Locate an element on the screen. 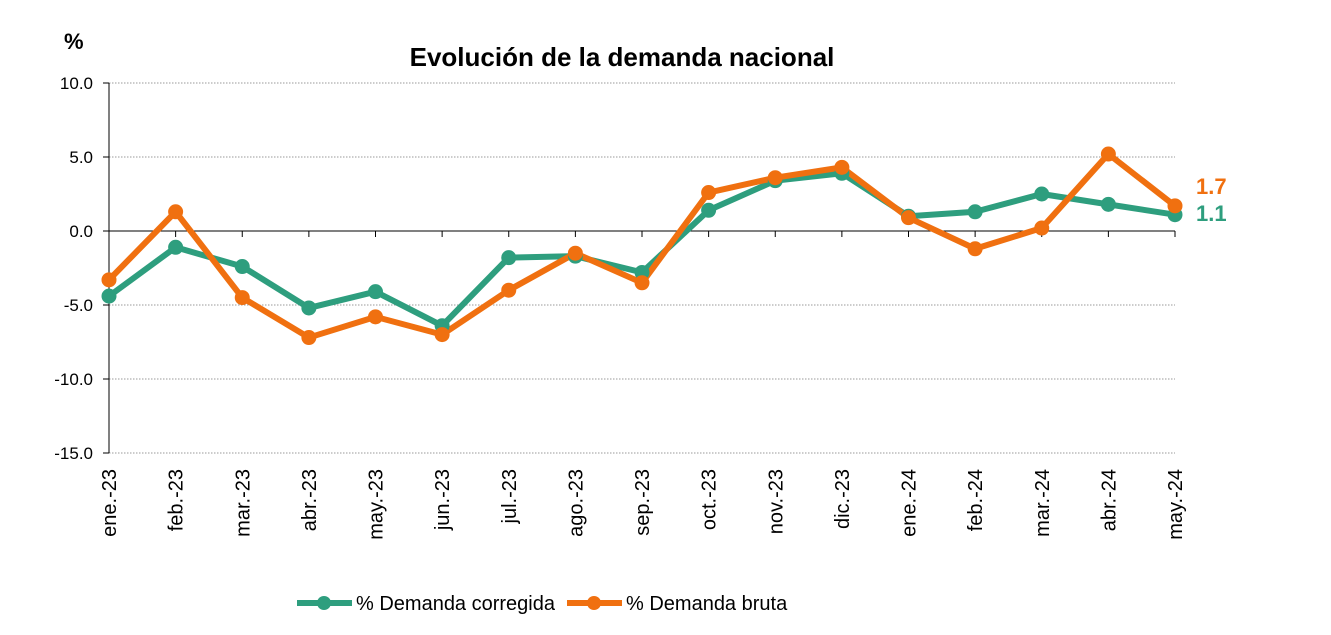  y-tick-label: -10.0 is located at coordinates (73, 379).